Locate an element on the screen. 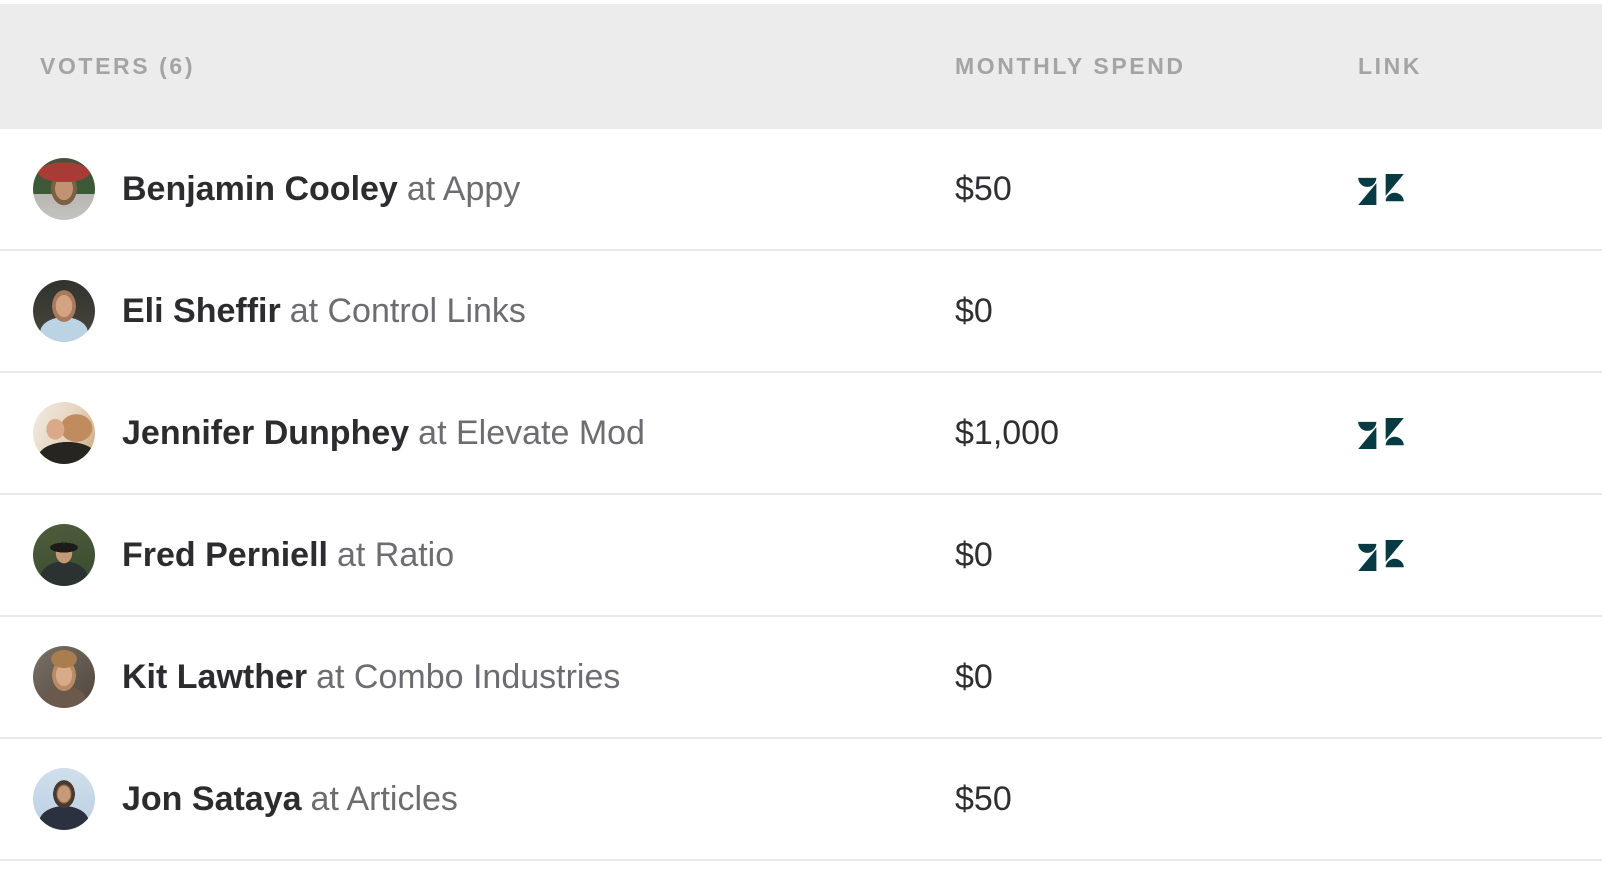  voter-name: Eli Sheffir is located at coordinates (201, 310).